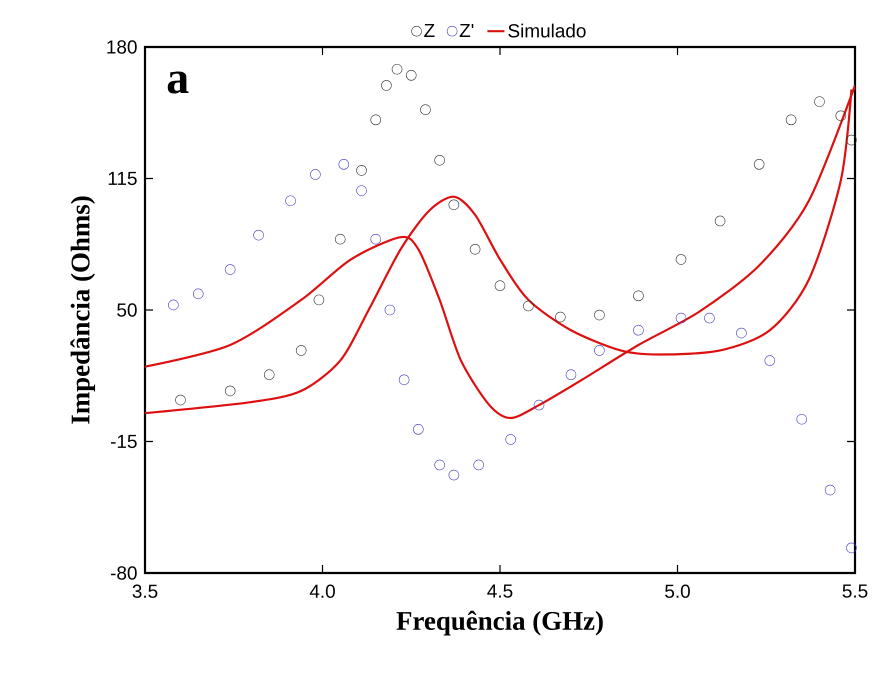 This screenshot has height=679, width=878. Describe the element at coordinates (83, 310) in the screenshot. I see `y-axis-title: Impedância (Ohms)` at that location.